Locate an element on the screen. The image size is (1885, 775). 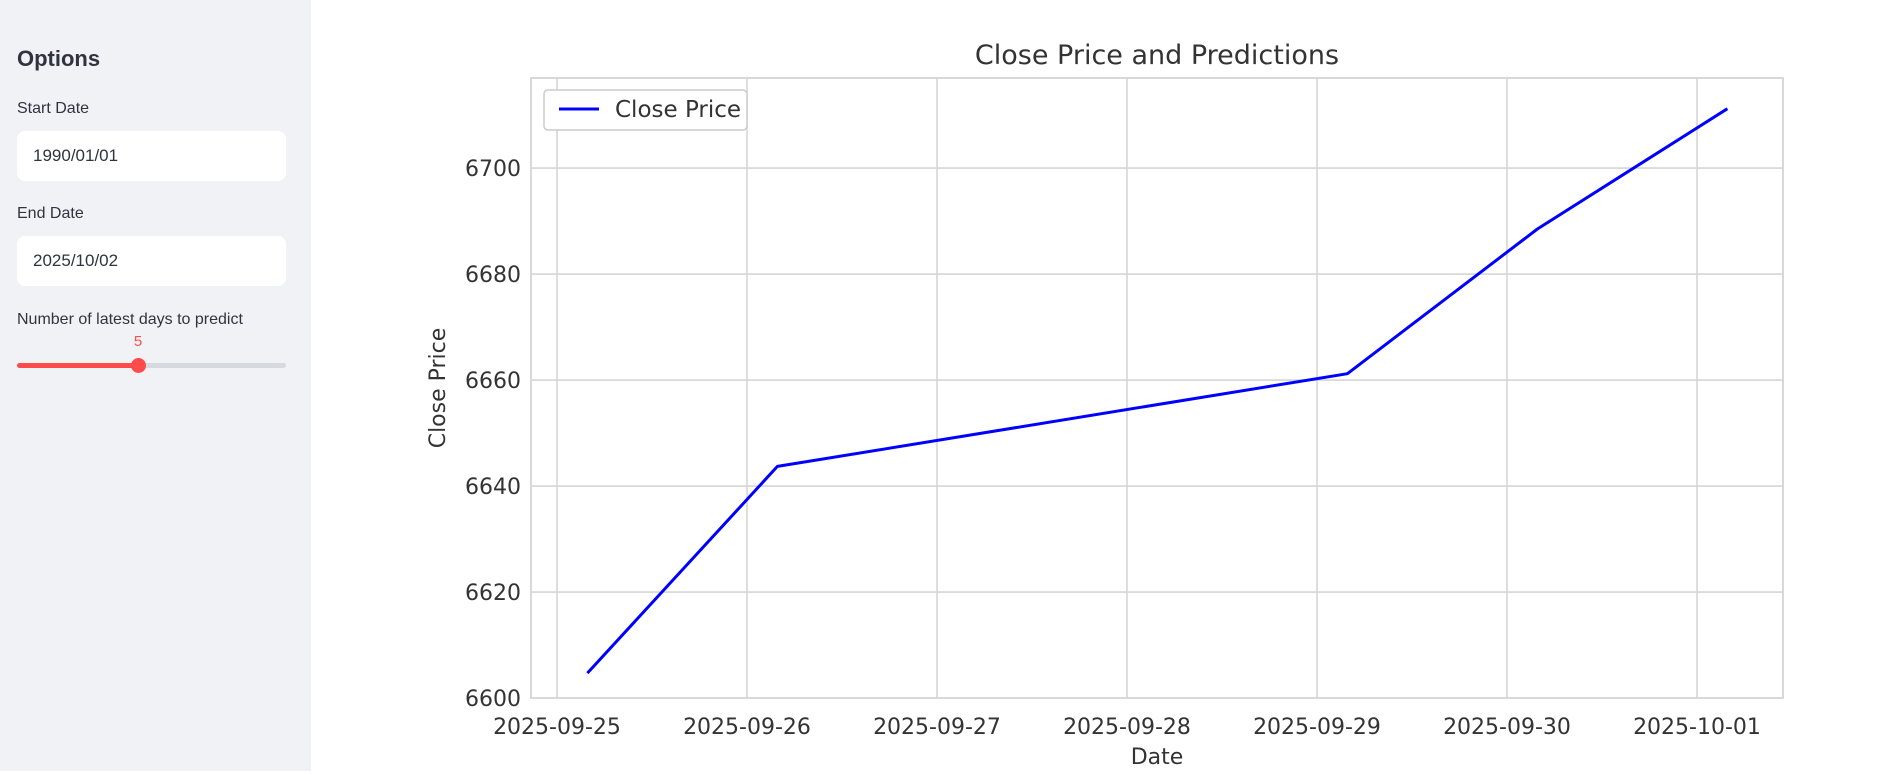
x-tick-label: 2025-09-28 is located at coordinates (1127, 727).